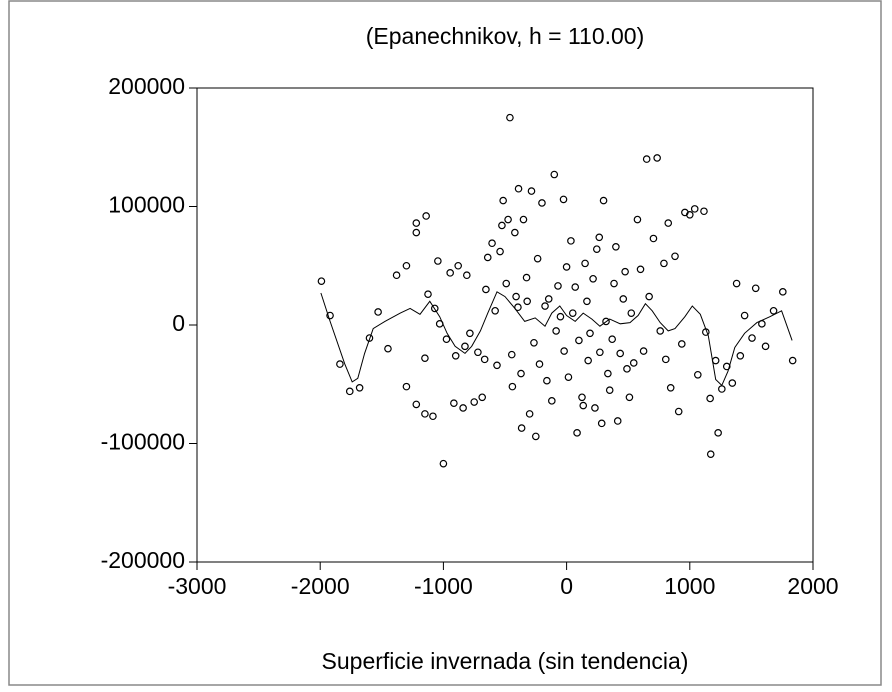 The height and width of the screenshot is (692, 892). I want to click on x-tick-label: 0, so click(566, 586).